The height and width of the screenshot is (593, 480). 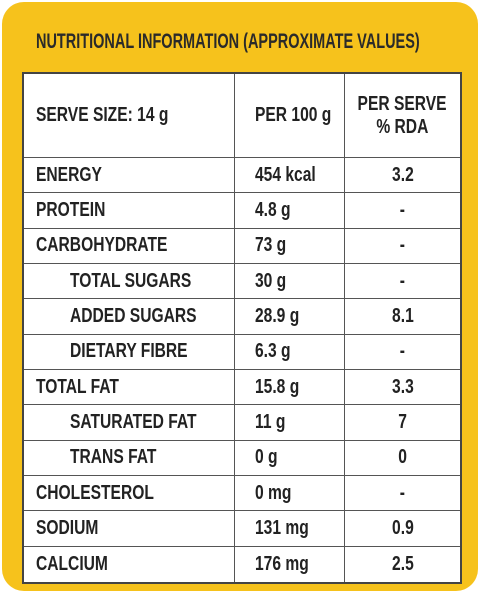 I want to click on table-row: TRANS FAT 0 g 0, so click(x=242, y=458).